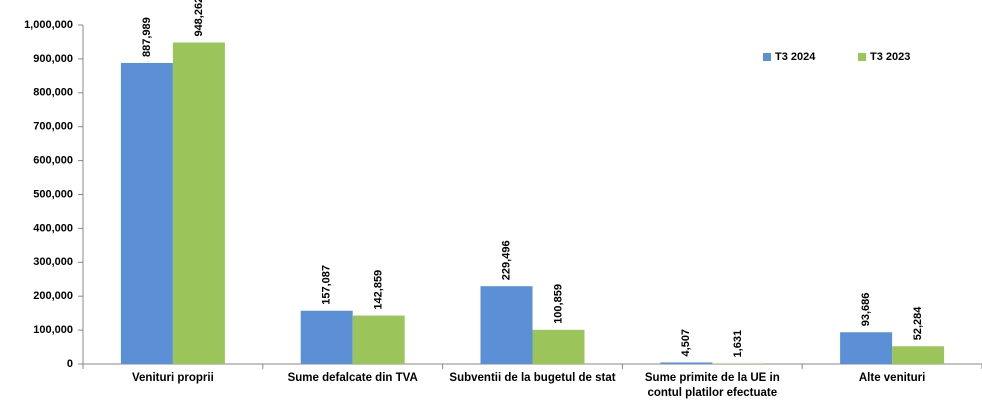 The height and width of the screenshot is (405, 982). Describe the element at coordinates (53, 330) in the screenshot. I see `y-tick-label: 100,000` at that location.